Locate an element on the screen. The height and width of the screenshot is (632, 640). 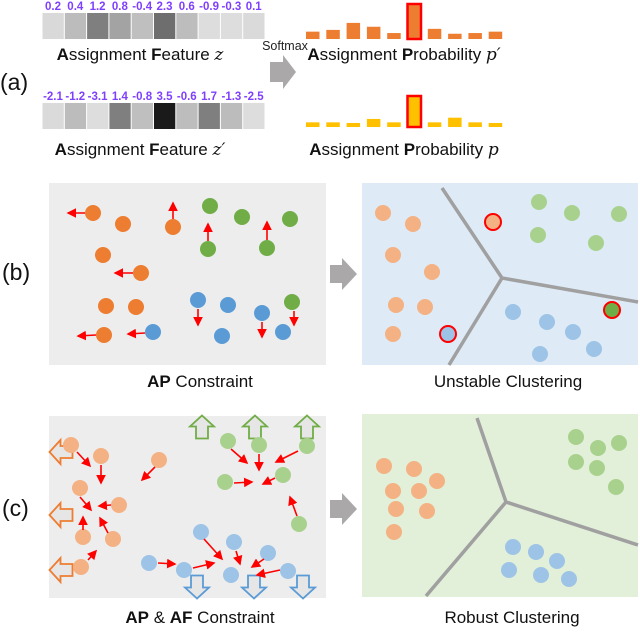
probability-p-bars is located at coordinates (404, 111).